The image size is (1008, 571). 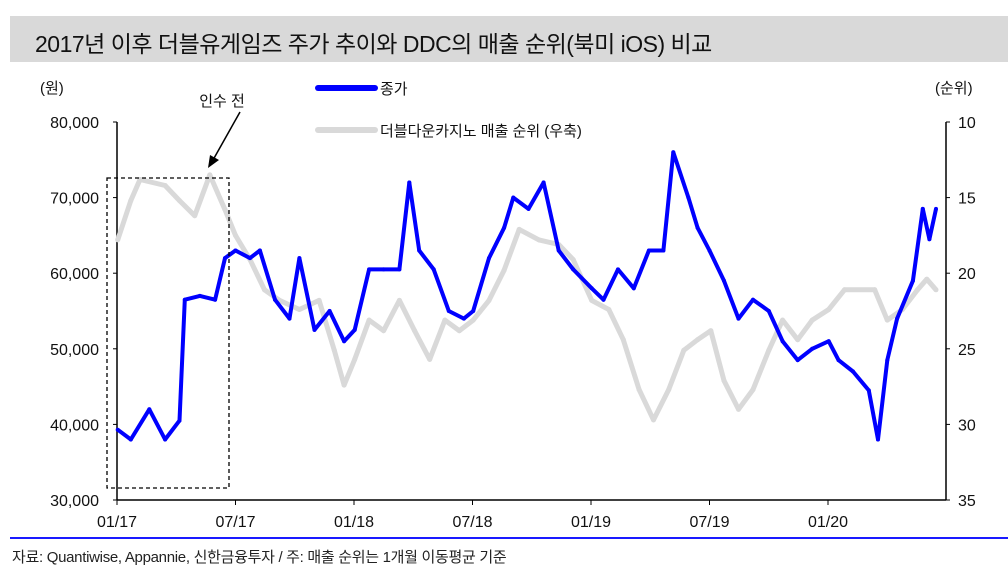 I want to click on x-tick-label: 07/18, so click(x=472, y=522).